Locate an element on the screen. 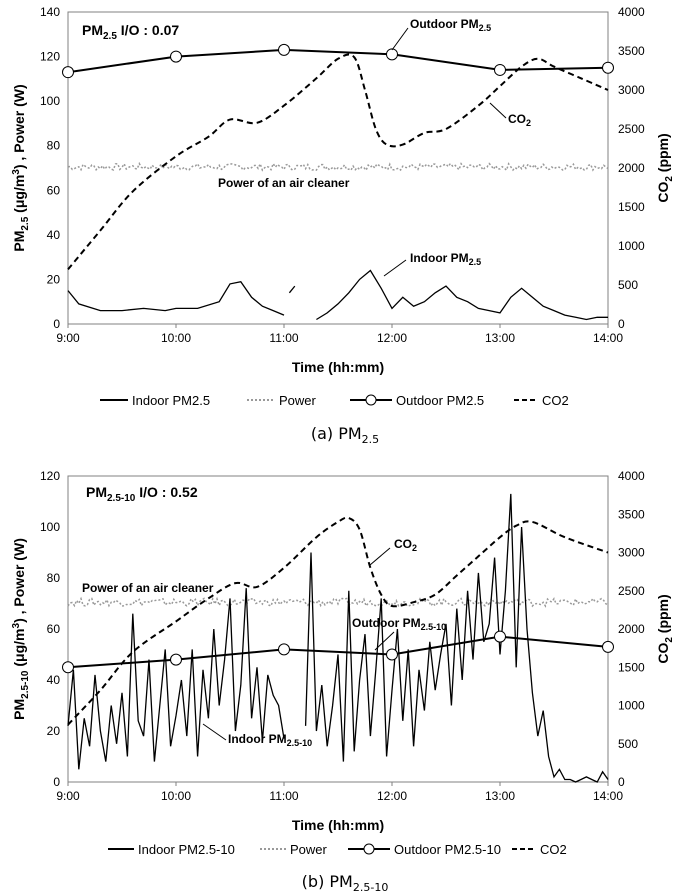  io-ratio-label-a: PM2.5 I/O : 0.07 is located at coordinates (130, 32).